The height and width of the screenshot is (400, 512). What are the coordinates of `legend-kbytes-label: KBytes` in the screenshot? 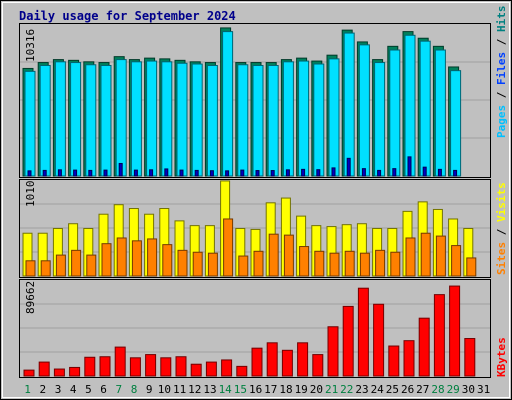 It's located at (501, 357).